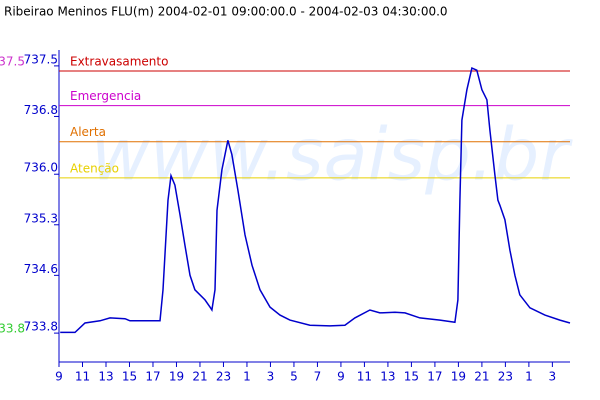  What do you see at coordinates (41, 110) in the screenshot?
I see `y-tick-label: 736.8` at bounding box center [41, 110].